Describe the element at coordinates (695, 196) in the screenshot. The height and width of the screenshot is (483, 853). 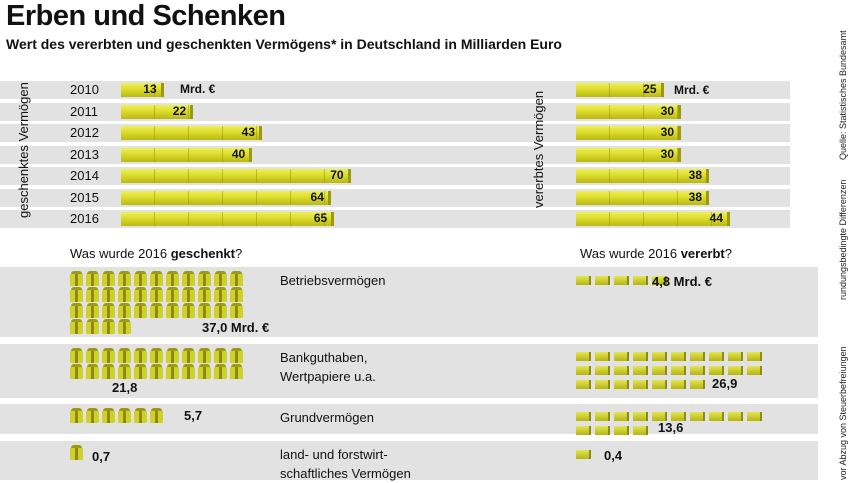
I see `bar-value-label: 38` at that location.